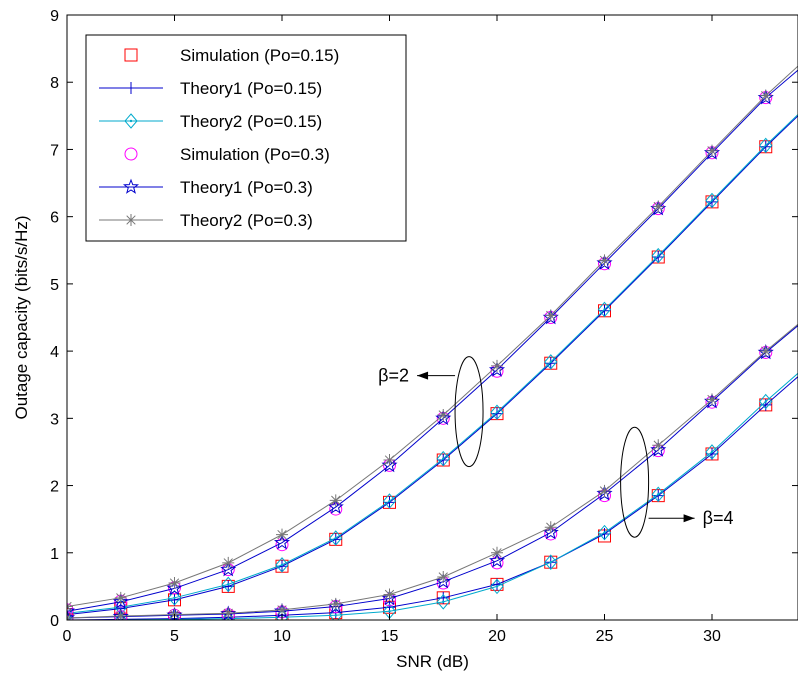 Image resolution: width=798 pixels, height=681 pixels. What do you see at coordinates (54, 83) in the screenshot?
I see `y-tick-label: 8` at bounding box center [54, 83].